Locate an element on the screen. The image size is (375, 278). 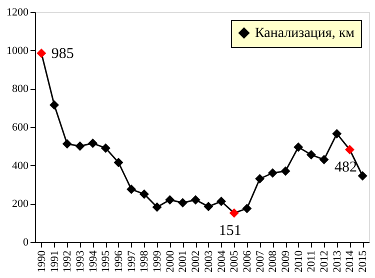
x-tick-label: 2009 is located at coordinates (286, 261).